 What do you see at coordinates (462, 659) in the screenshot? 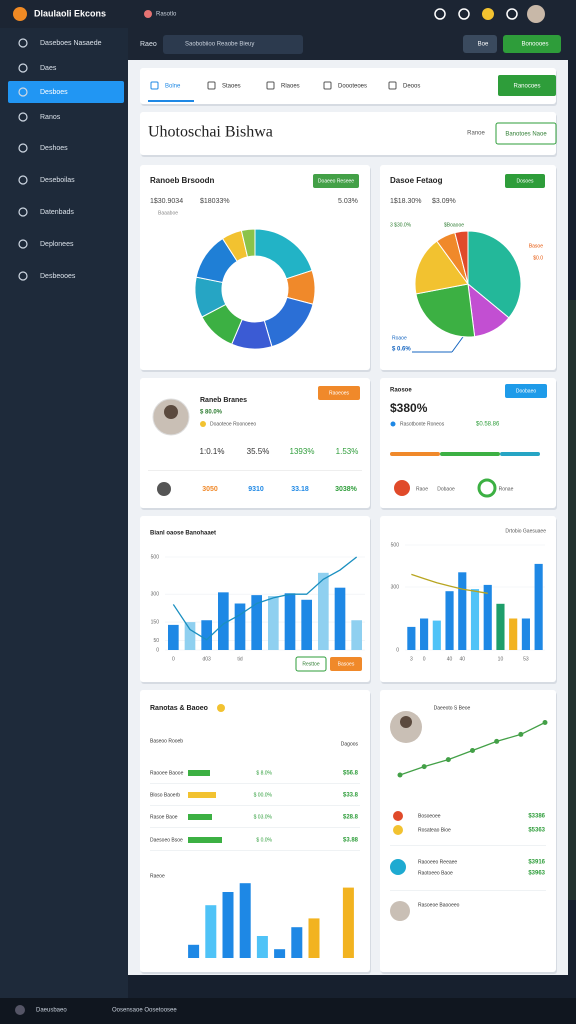
I see `x-tick-label: 40` at bounding box center [462, 659].